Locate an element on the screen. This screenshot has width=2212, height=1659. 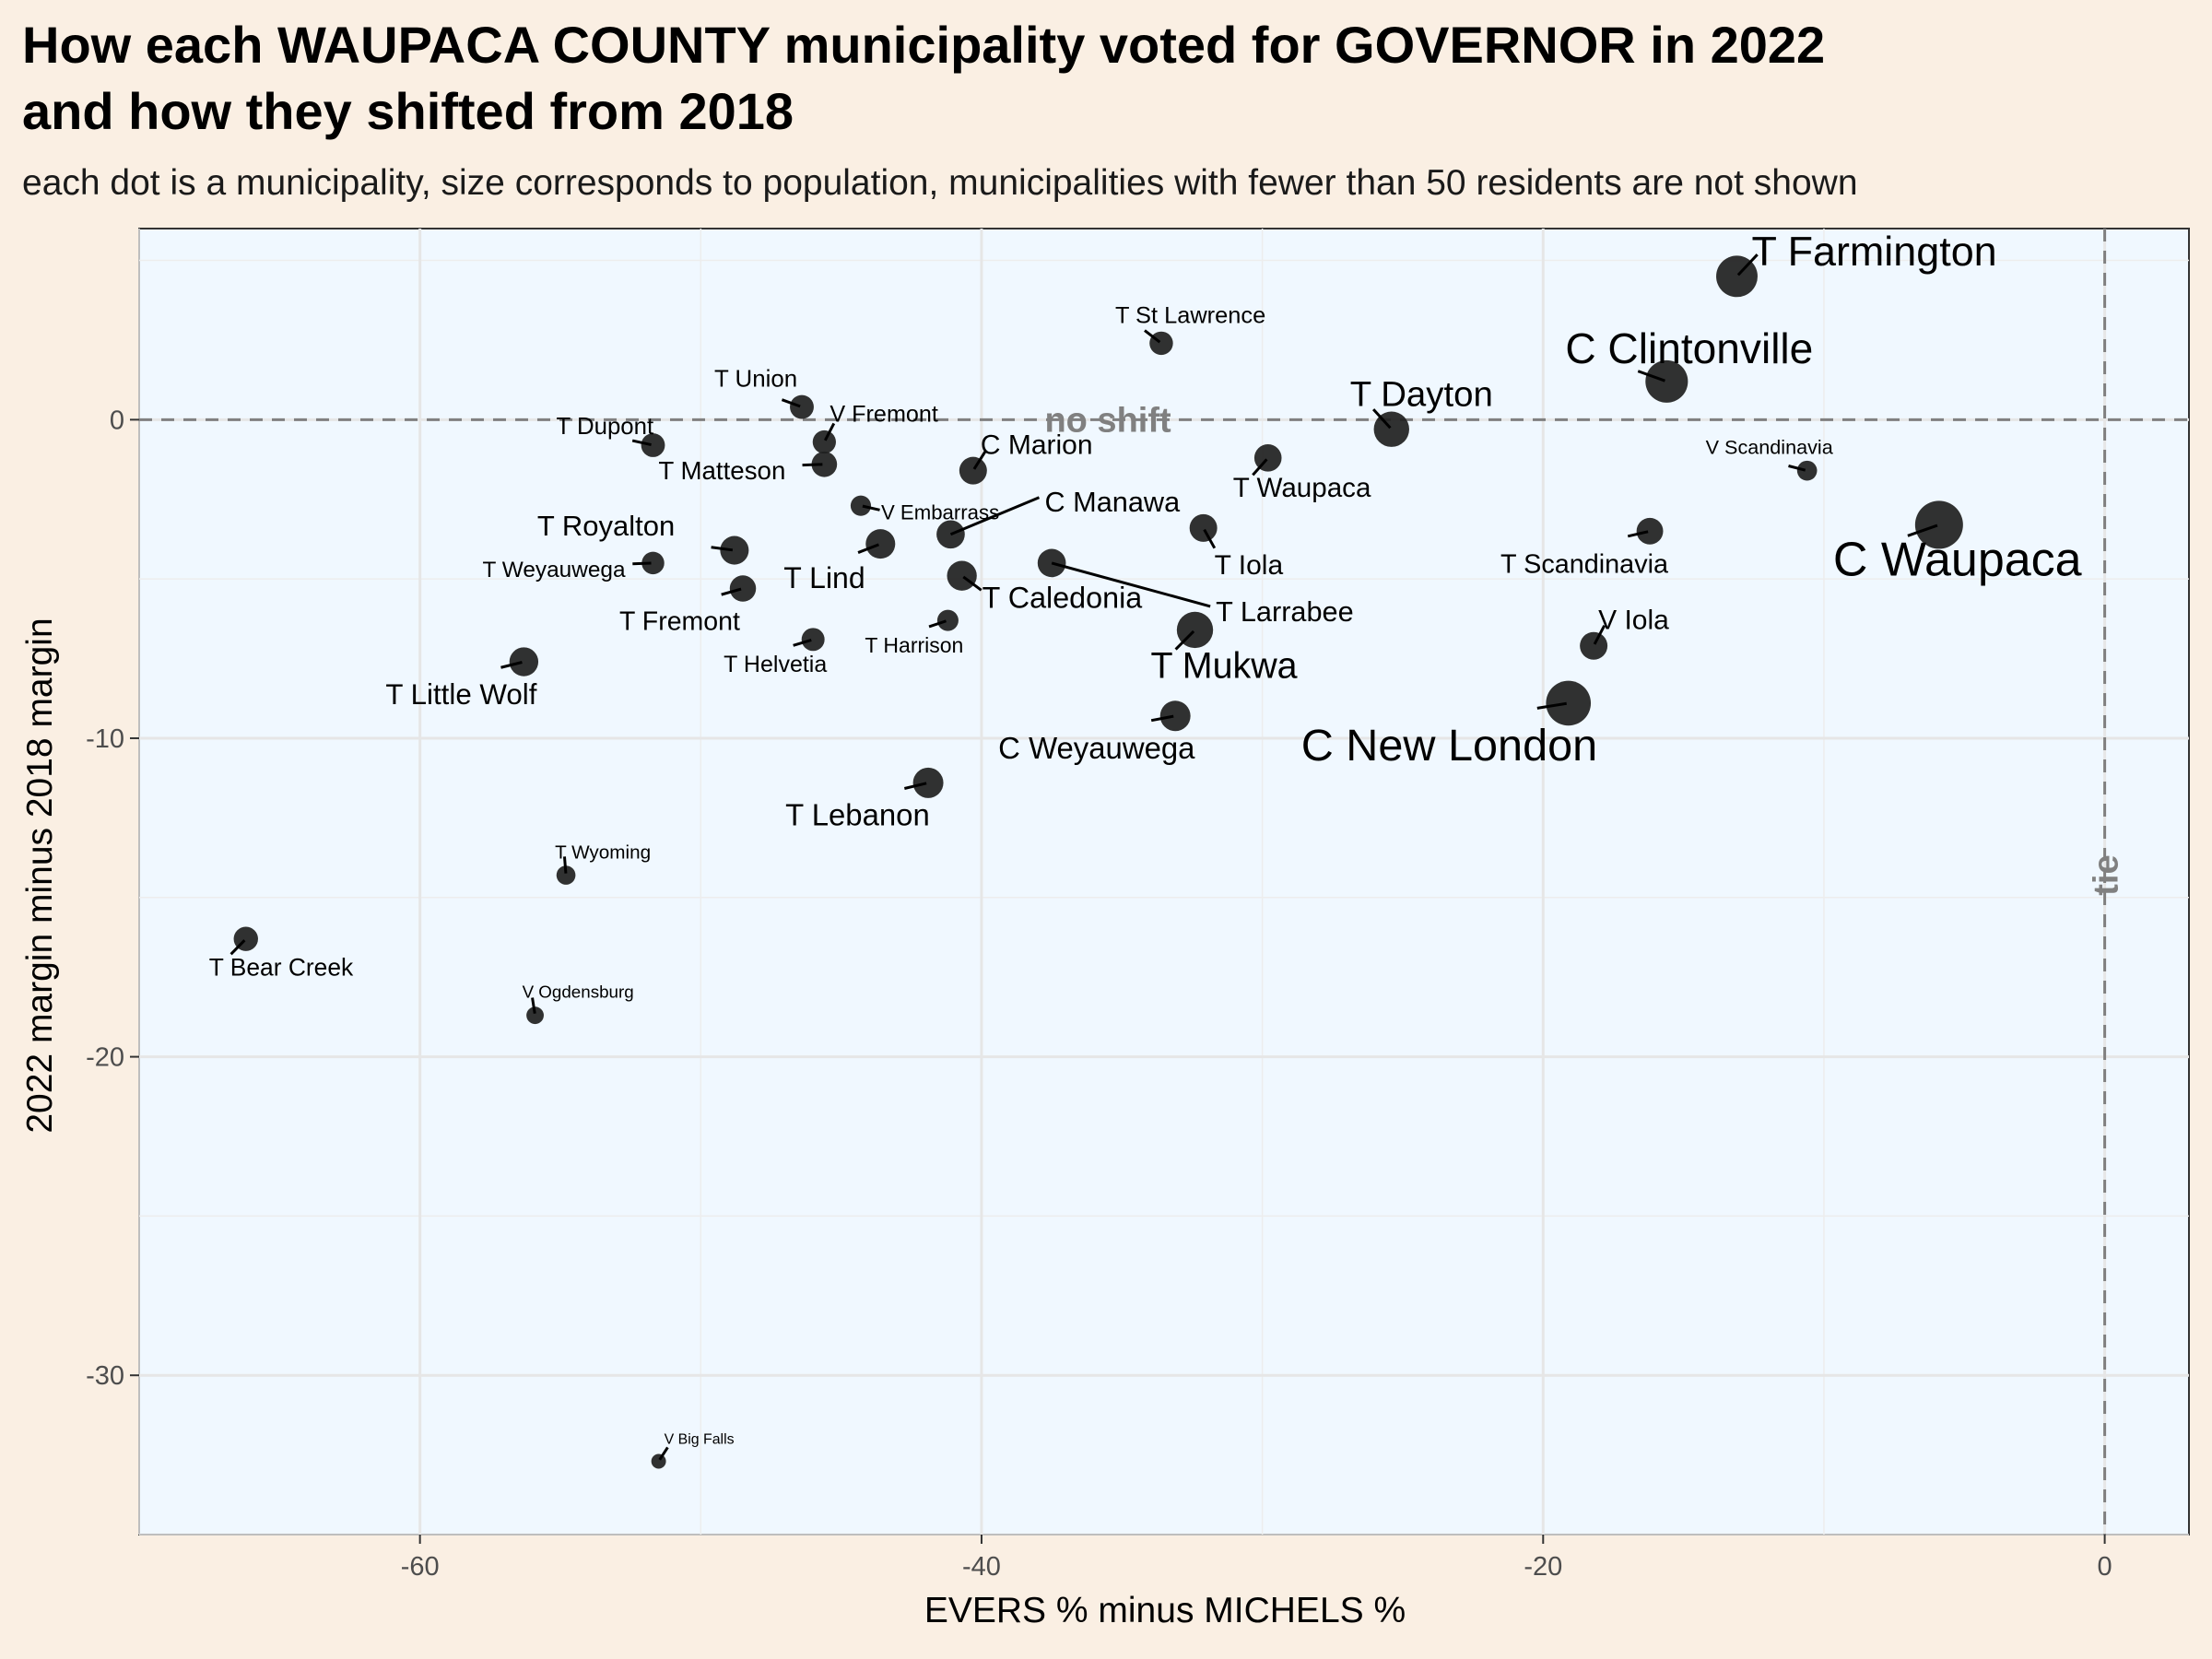
point-label: T Lebanon is located at coordinates (857, 814).